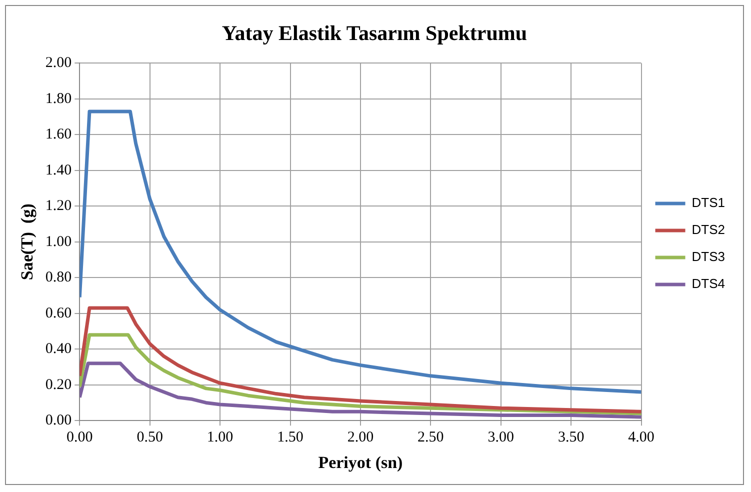 The width and height of the screenshot is (751, 492). What do you see at coordinates (58, 384) in the screenshot?
I see `y-tick-label: 0.20` at bounding box center [58, 384].